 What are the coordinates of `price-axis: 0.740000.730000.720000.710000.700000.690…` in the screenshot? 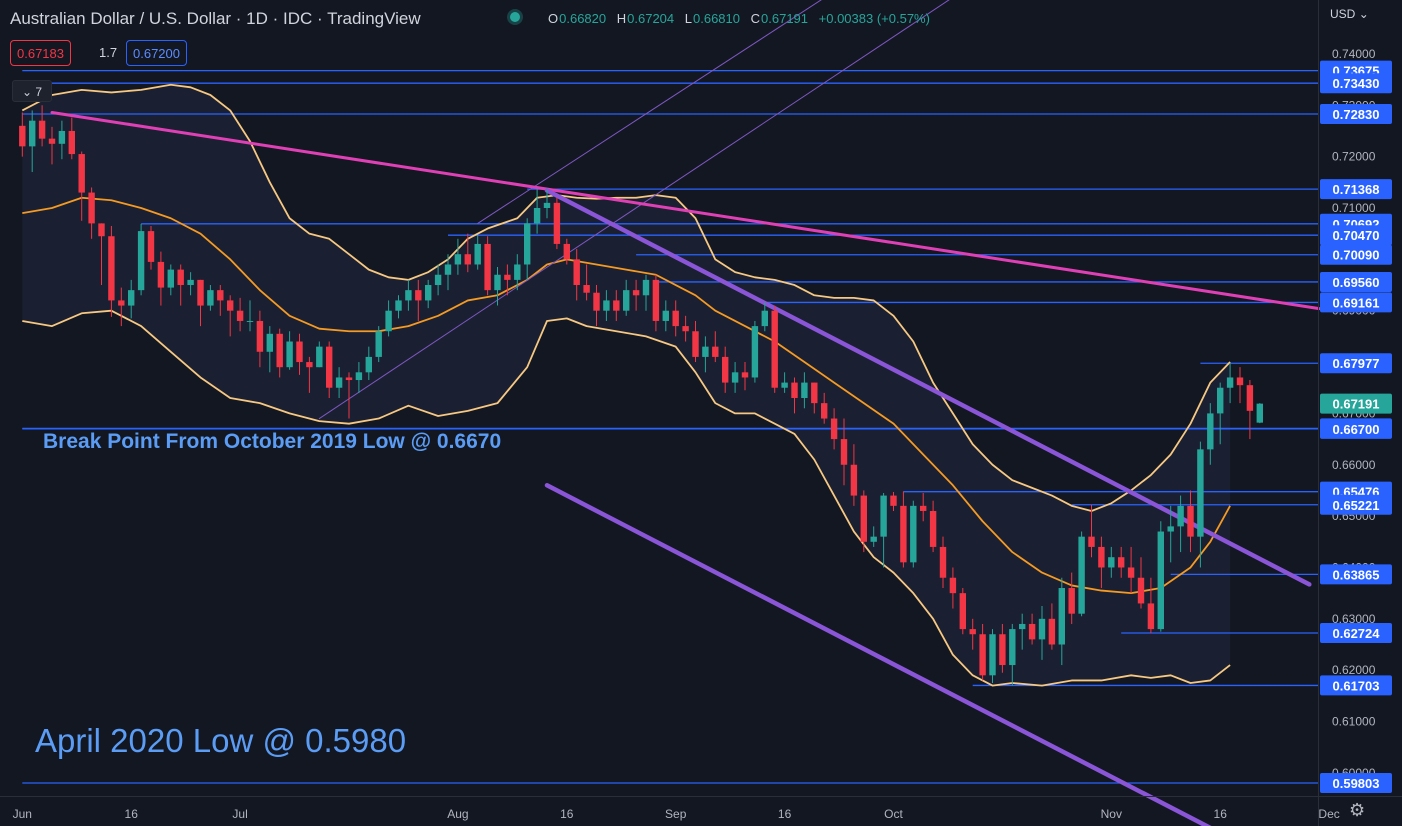 It's located at (1356, 420).